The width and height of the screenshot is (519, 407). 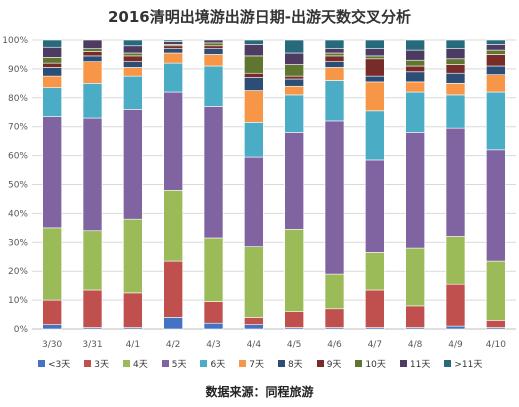 I want to click on legend-label: 10天, so click(x=375, y=365).